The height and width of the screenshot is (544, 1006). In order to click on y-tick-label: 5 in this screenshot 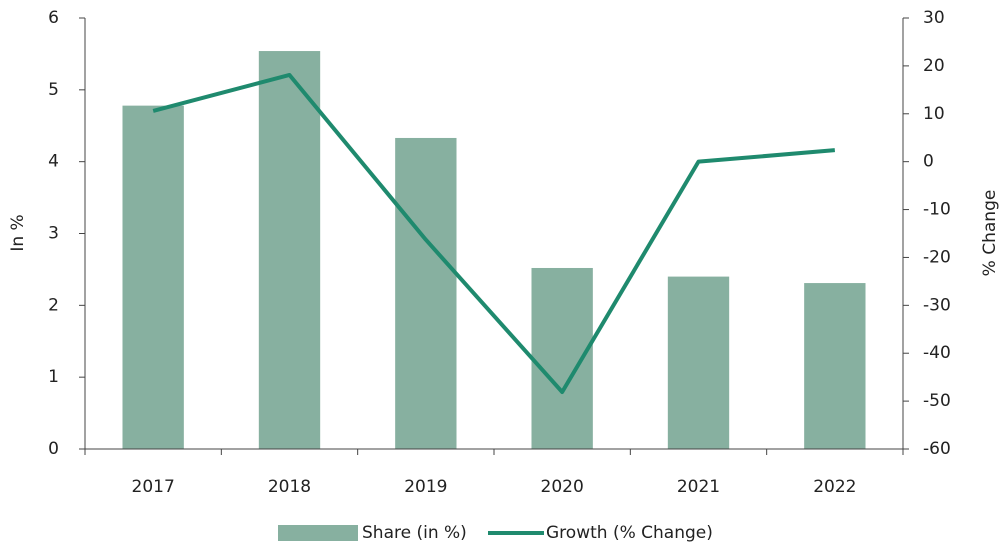, I will do `click(53, 90)`.